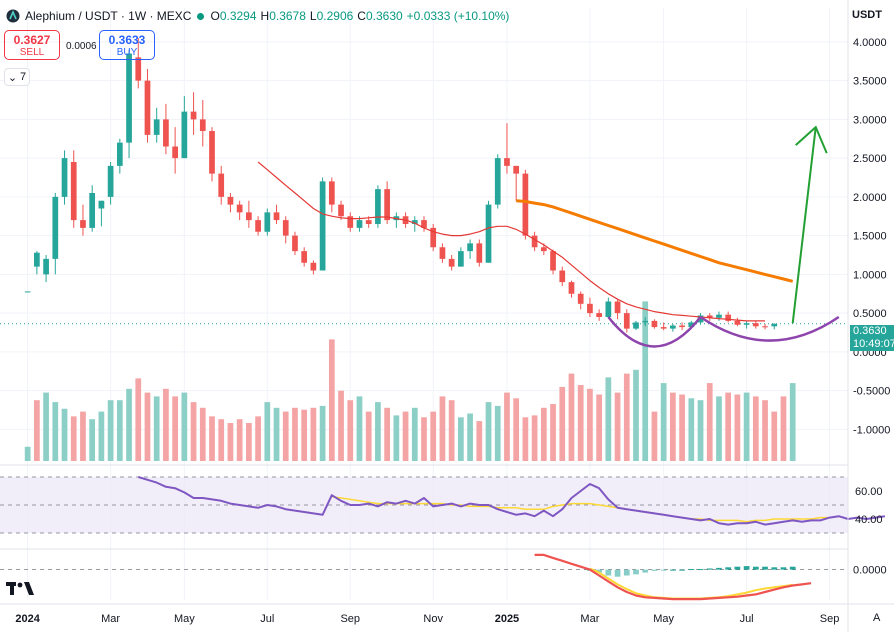 This screenshot has height=632, width=894. What do you see at coordinates (655, 241) in the screenshot?
I see `ma-orange-line` at bounding box center [655, 241].